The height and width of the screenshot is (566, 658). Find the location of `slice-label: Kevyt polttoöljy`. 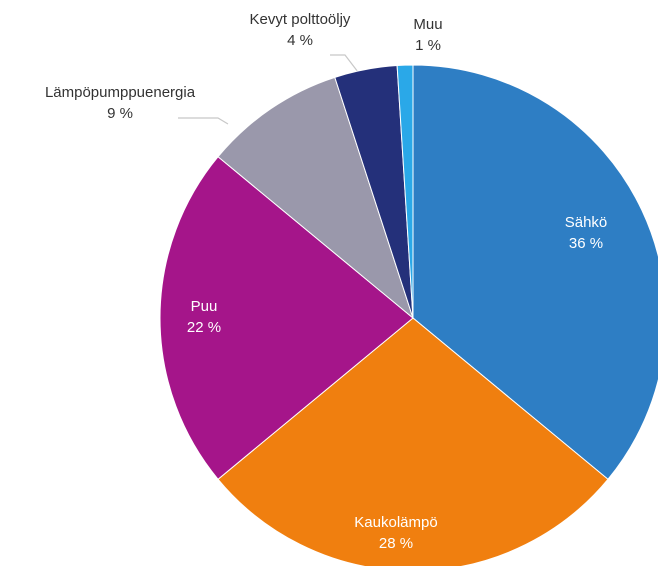

slice-label: Kevyt polttoöljy is located at coordinates (300, 19).